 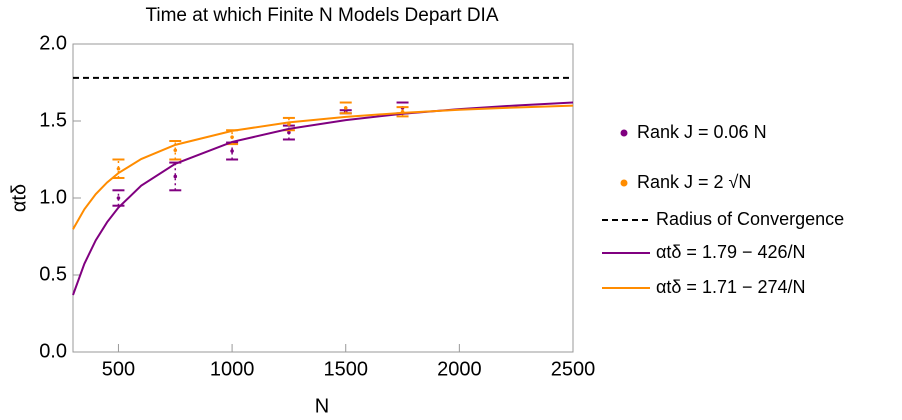 What do you see at coordinates (53, 43) in the screenshot?
I see `y-tick-label: 2.0` at bounding box center [53, 43].